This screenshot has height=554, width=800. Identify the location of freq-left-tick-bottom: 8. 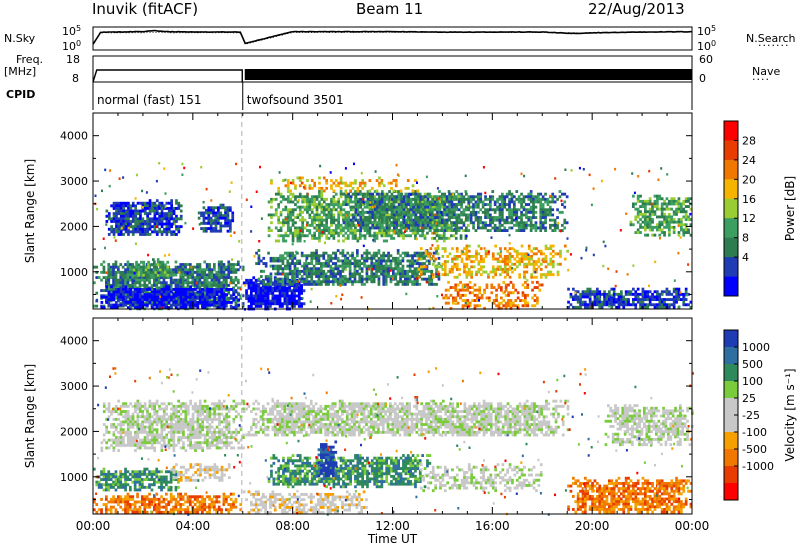
(75, 78).